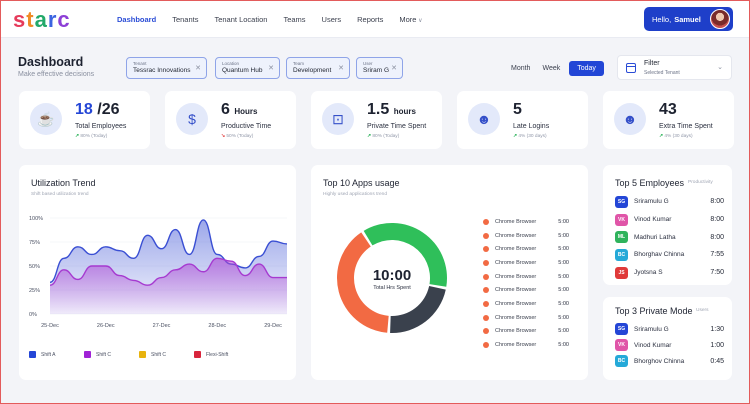  Describe the element at coordinates (702, 310) in the screenshot. I see `top-private-tag: Users` at that location.